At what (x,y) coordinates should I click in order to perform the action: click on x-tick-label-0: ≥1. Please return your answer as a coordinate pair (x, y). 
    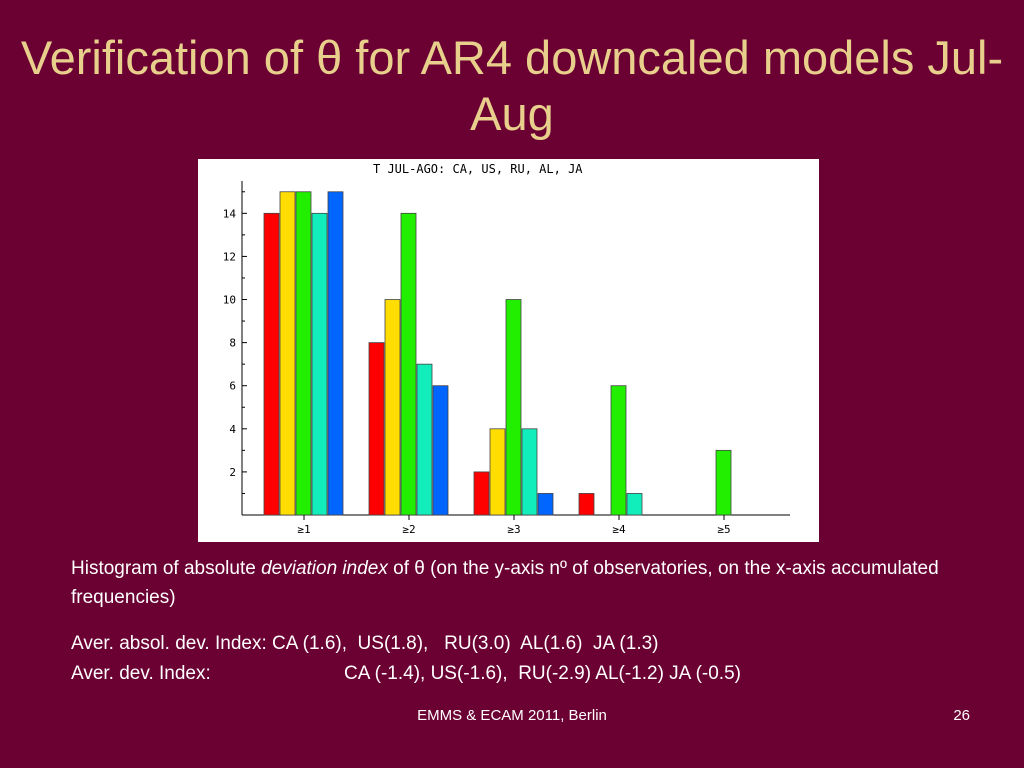
    Looking at the image, I should click on (303, 529).